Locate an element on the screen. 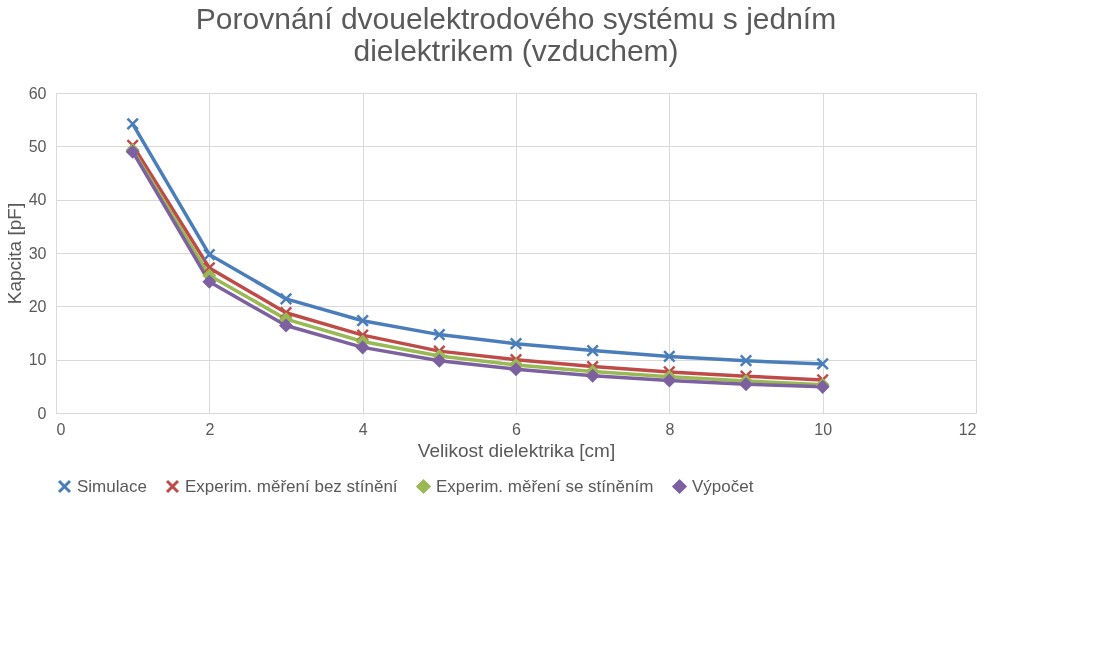 The height and width of the screenshot is (656, 1098). y-tick-label: 0 is located at coordinates (42, 413).